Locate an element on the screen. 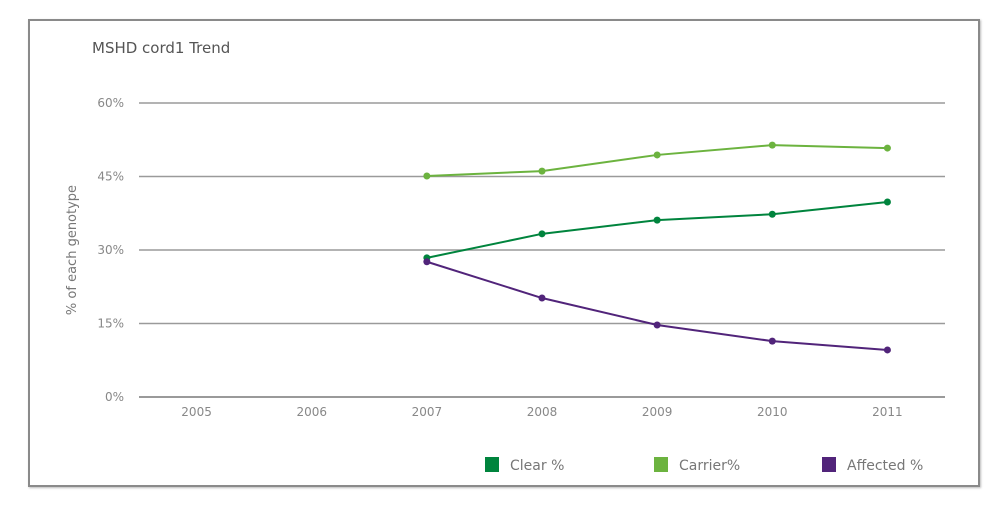 The image size is (1000, 512). x-tick-label: 2008 is located at coordinates (542, 412).